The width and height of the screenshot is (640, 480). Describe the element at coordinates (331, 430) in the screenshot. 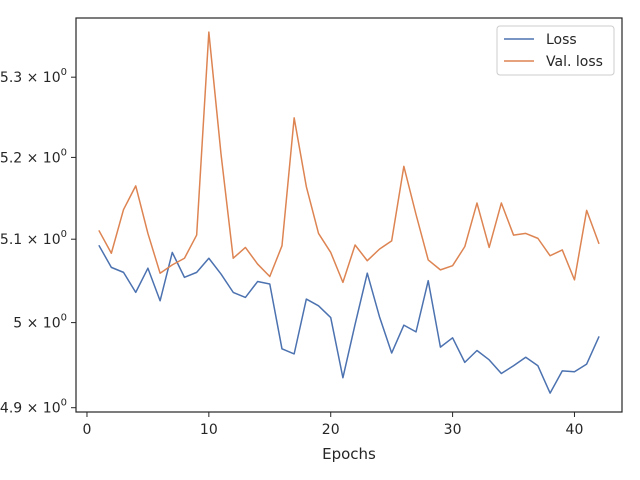

I see `x-tick-label: 20` at that location.